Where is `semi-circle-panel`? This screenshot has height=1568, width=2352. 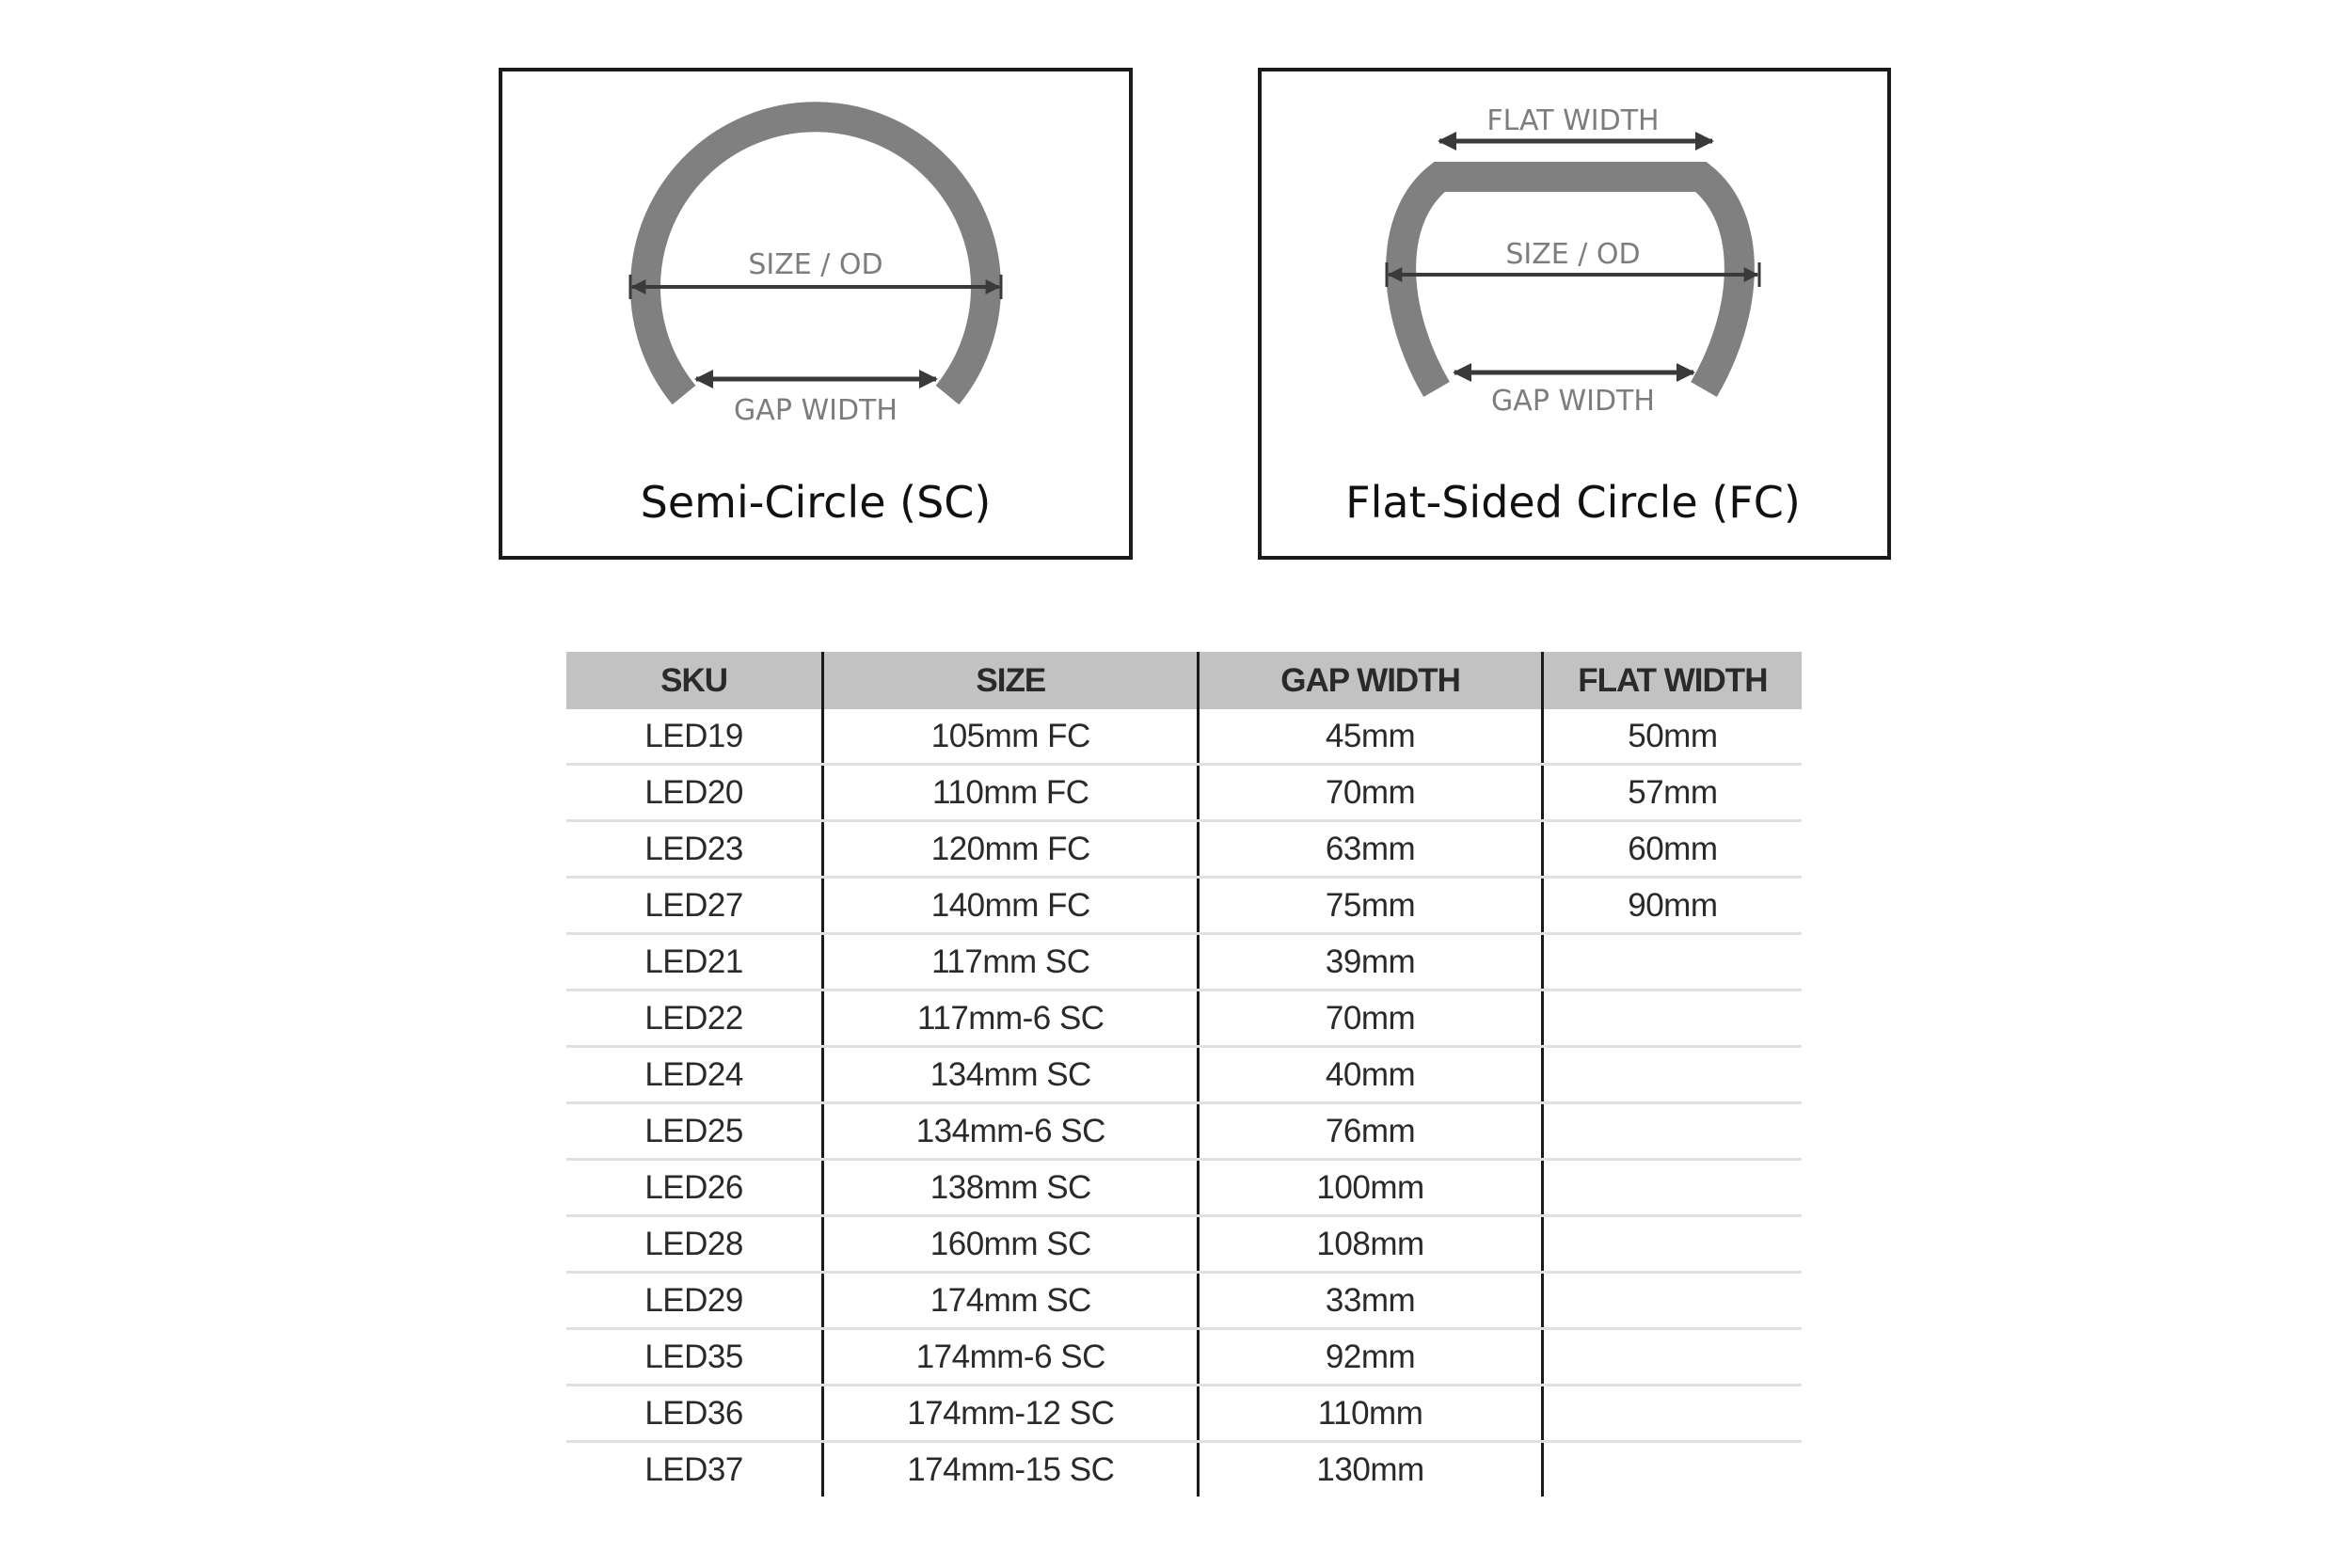 semi-circle-panel is located at coordinates (816, 314).